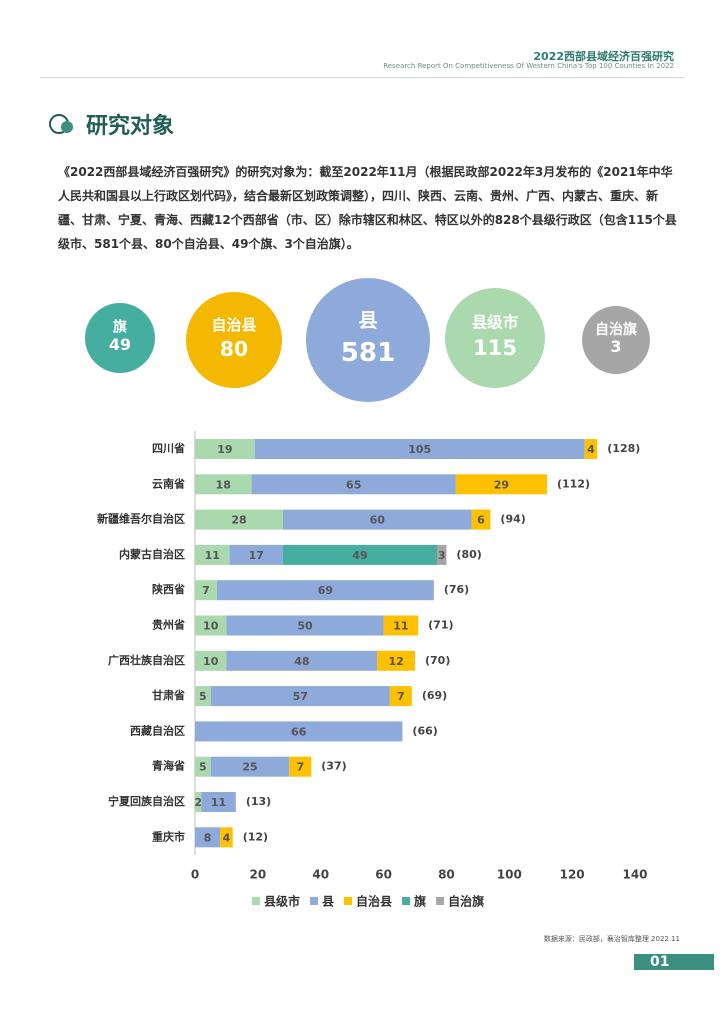 Image resolution: width=724 pixels, height=1024 pixels. Describe the element at coordinates (168, 483) in the screenshot. I see `category-label: 云南省` at that location.